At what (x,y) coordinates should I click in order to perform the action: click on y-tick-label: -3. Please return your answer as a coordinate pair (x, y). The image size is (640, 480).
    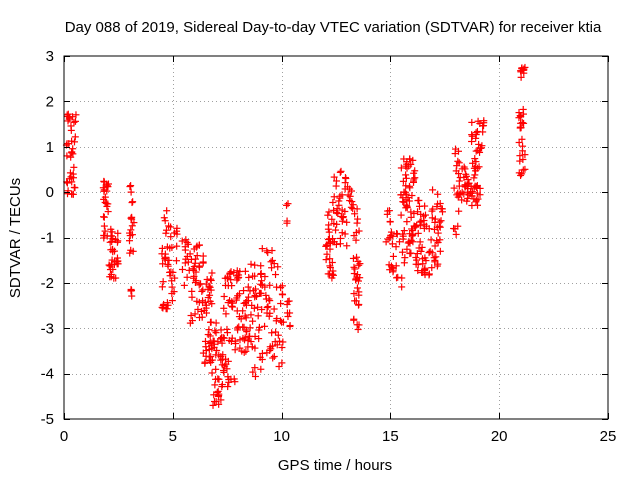
    Looking at the image, I should click on (47, 328).